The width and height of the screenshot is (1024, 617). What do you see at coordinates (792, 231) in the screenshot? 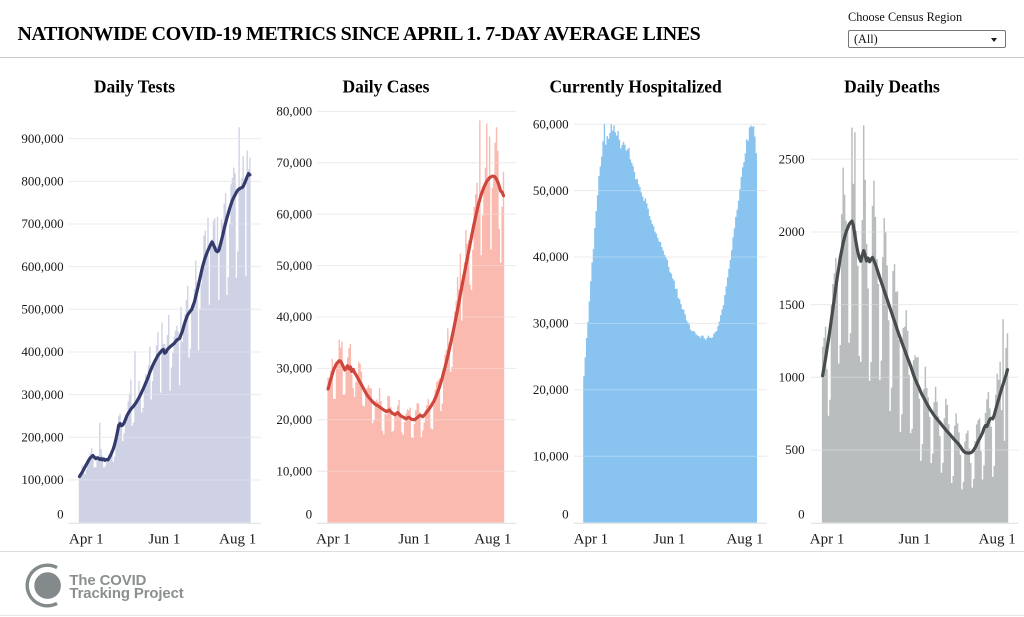
I see `svg-text: 2000` at bounding box center [792, 231].